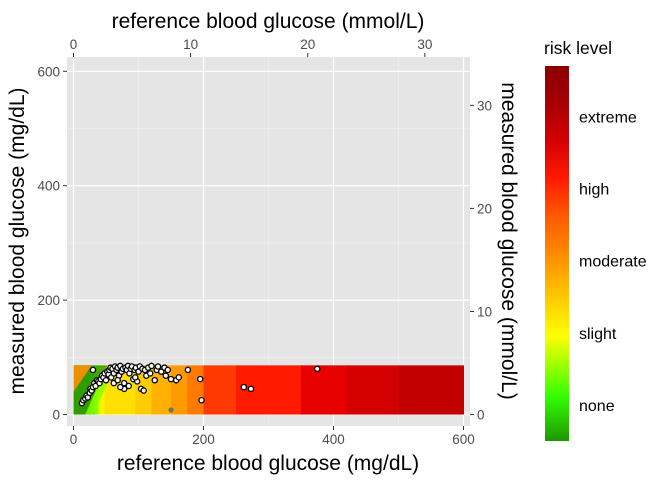 This screenshot has width=672, height=480. What do you see at coordinates (307, 44) in the screenshot?
I see `x2-tick-label: 20` at bounding box center [307, 44].